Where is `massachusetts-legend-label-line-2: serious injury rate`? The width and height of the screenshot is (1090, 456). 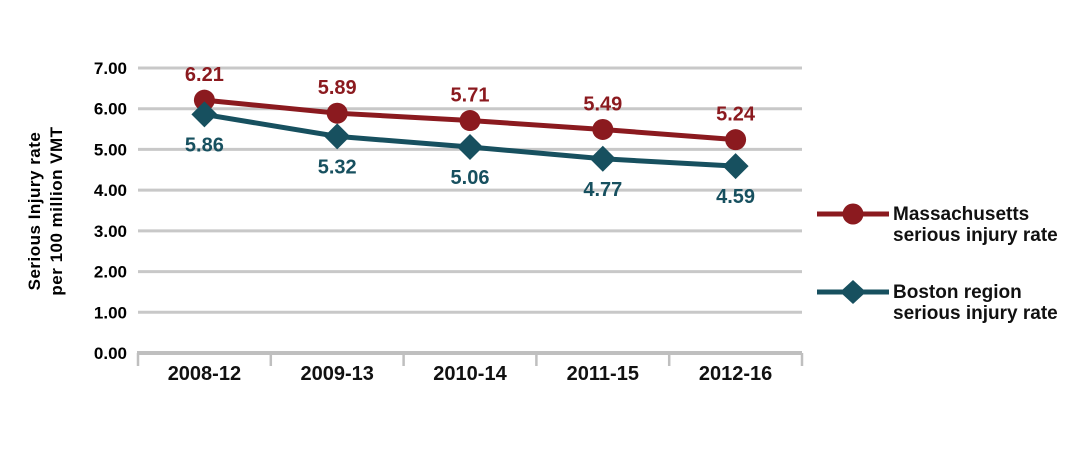 massachusetts-legend-label-line-2: serious injury rate is located at coordinates (975, 235).